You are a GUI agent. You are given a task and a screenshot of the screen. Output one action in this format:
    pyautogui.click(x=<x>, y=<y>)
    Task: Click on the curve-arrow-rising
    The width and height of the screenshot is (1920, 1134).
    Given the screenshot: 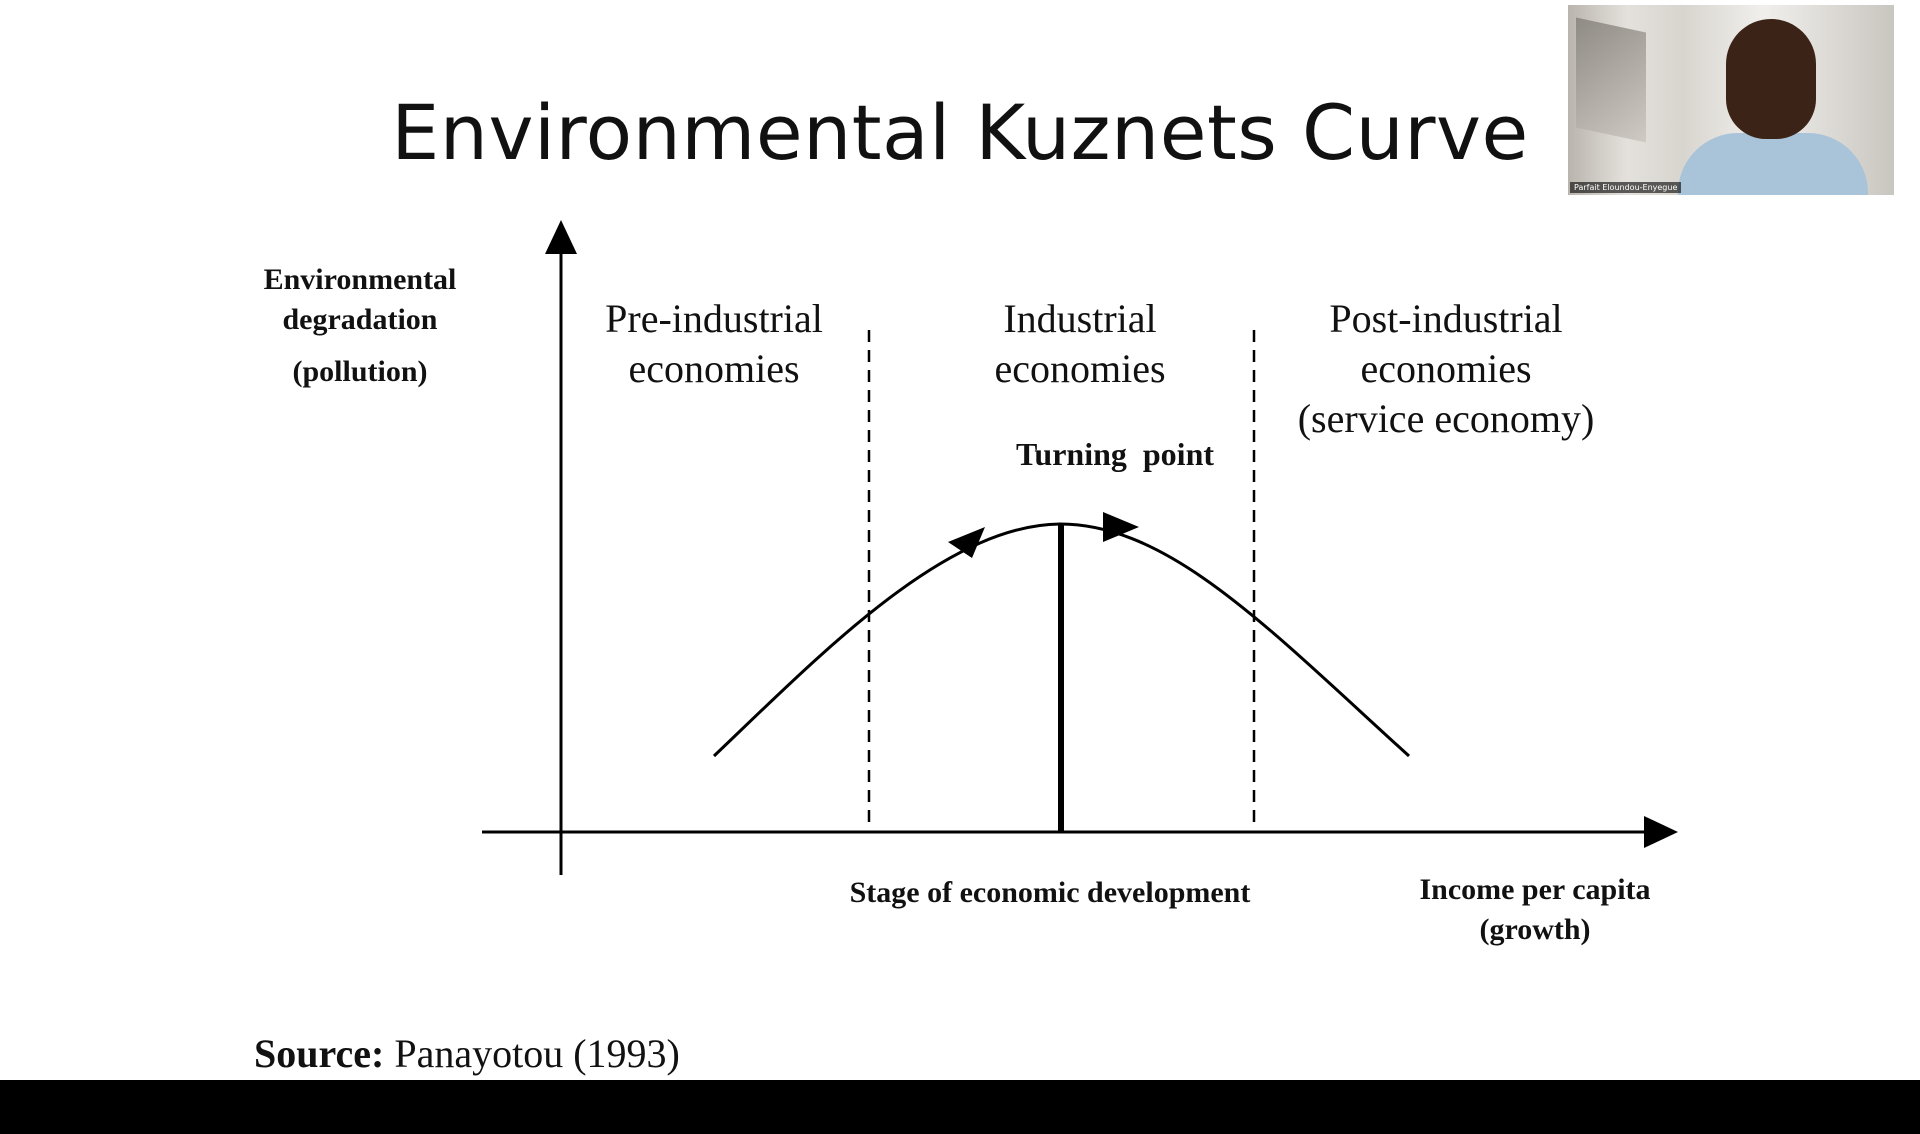 What is the action you would take?
    pyautogui.click(x=966, y=542)
    